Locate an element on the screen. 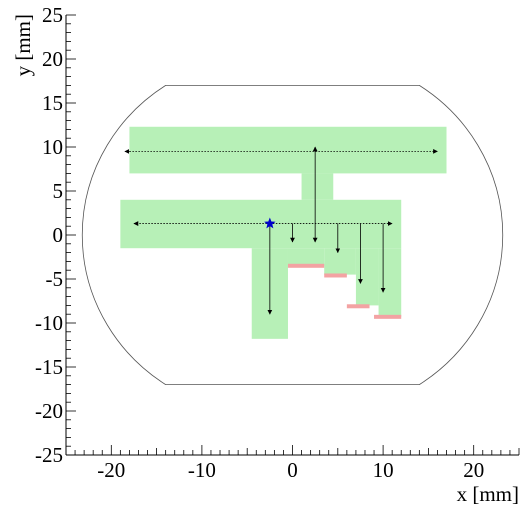 This screenshot has width=523, height=507. x-tick-label: 20 is located at coordinates (473, 470).